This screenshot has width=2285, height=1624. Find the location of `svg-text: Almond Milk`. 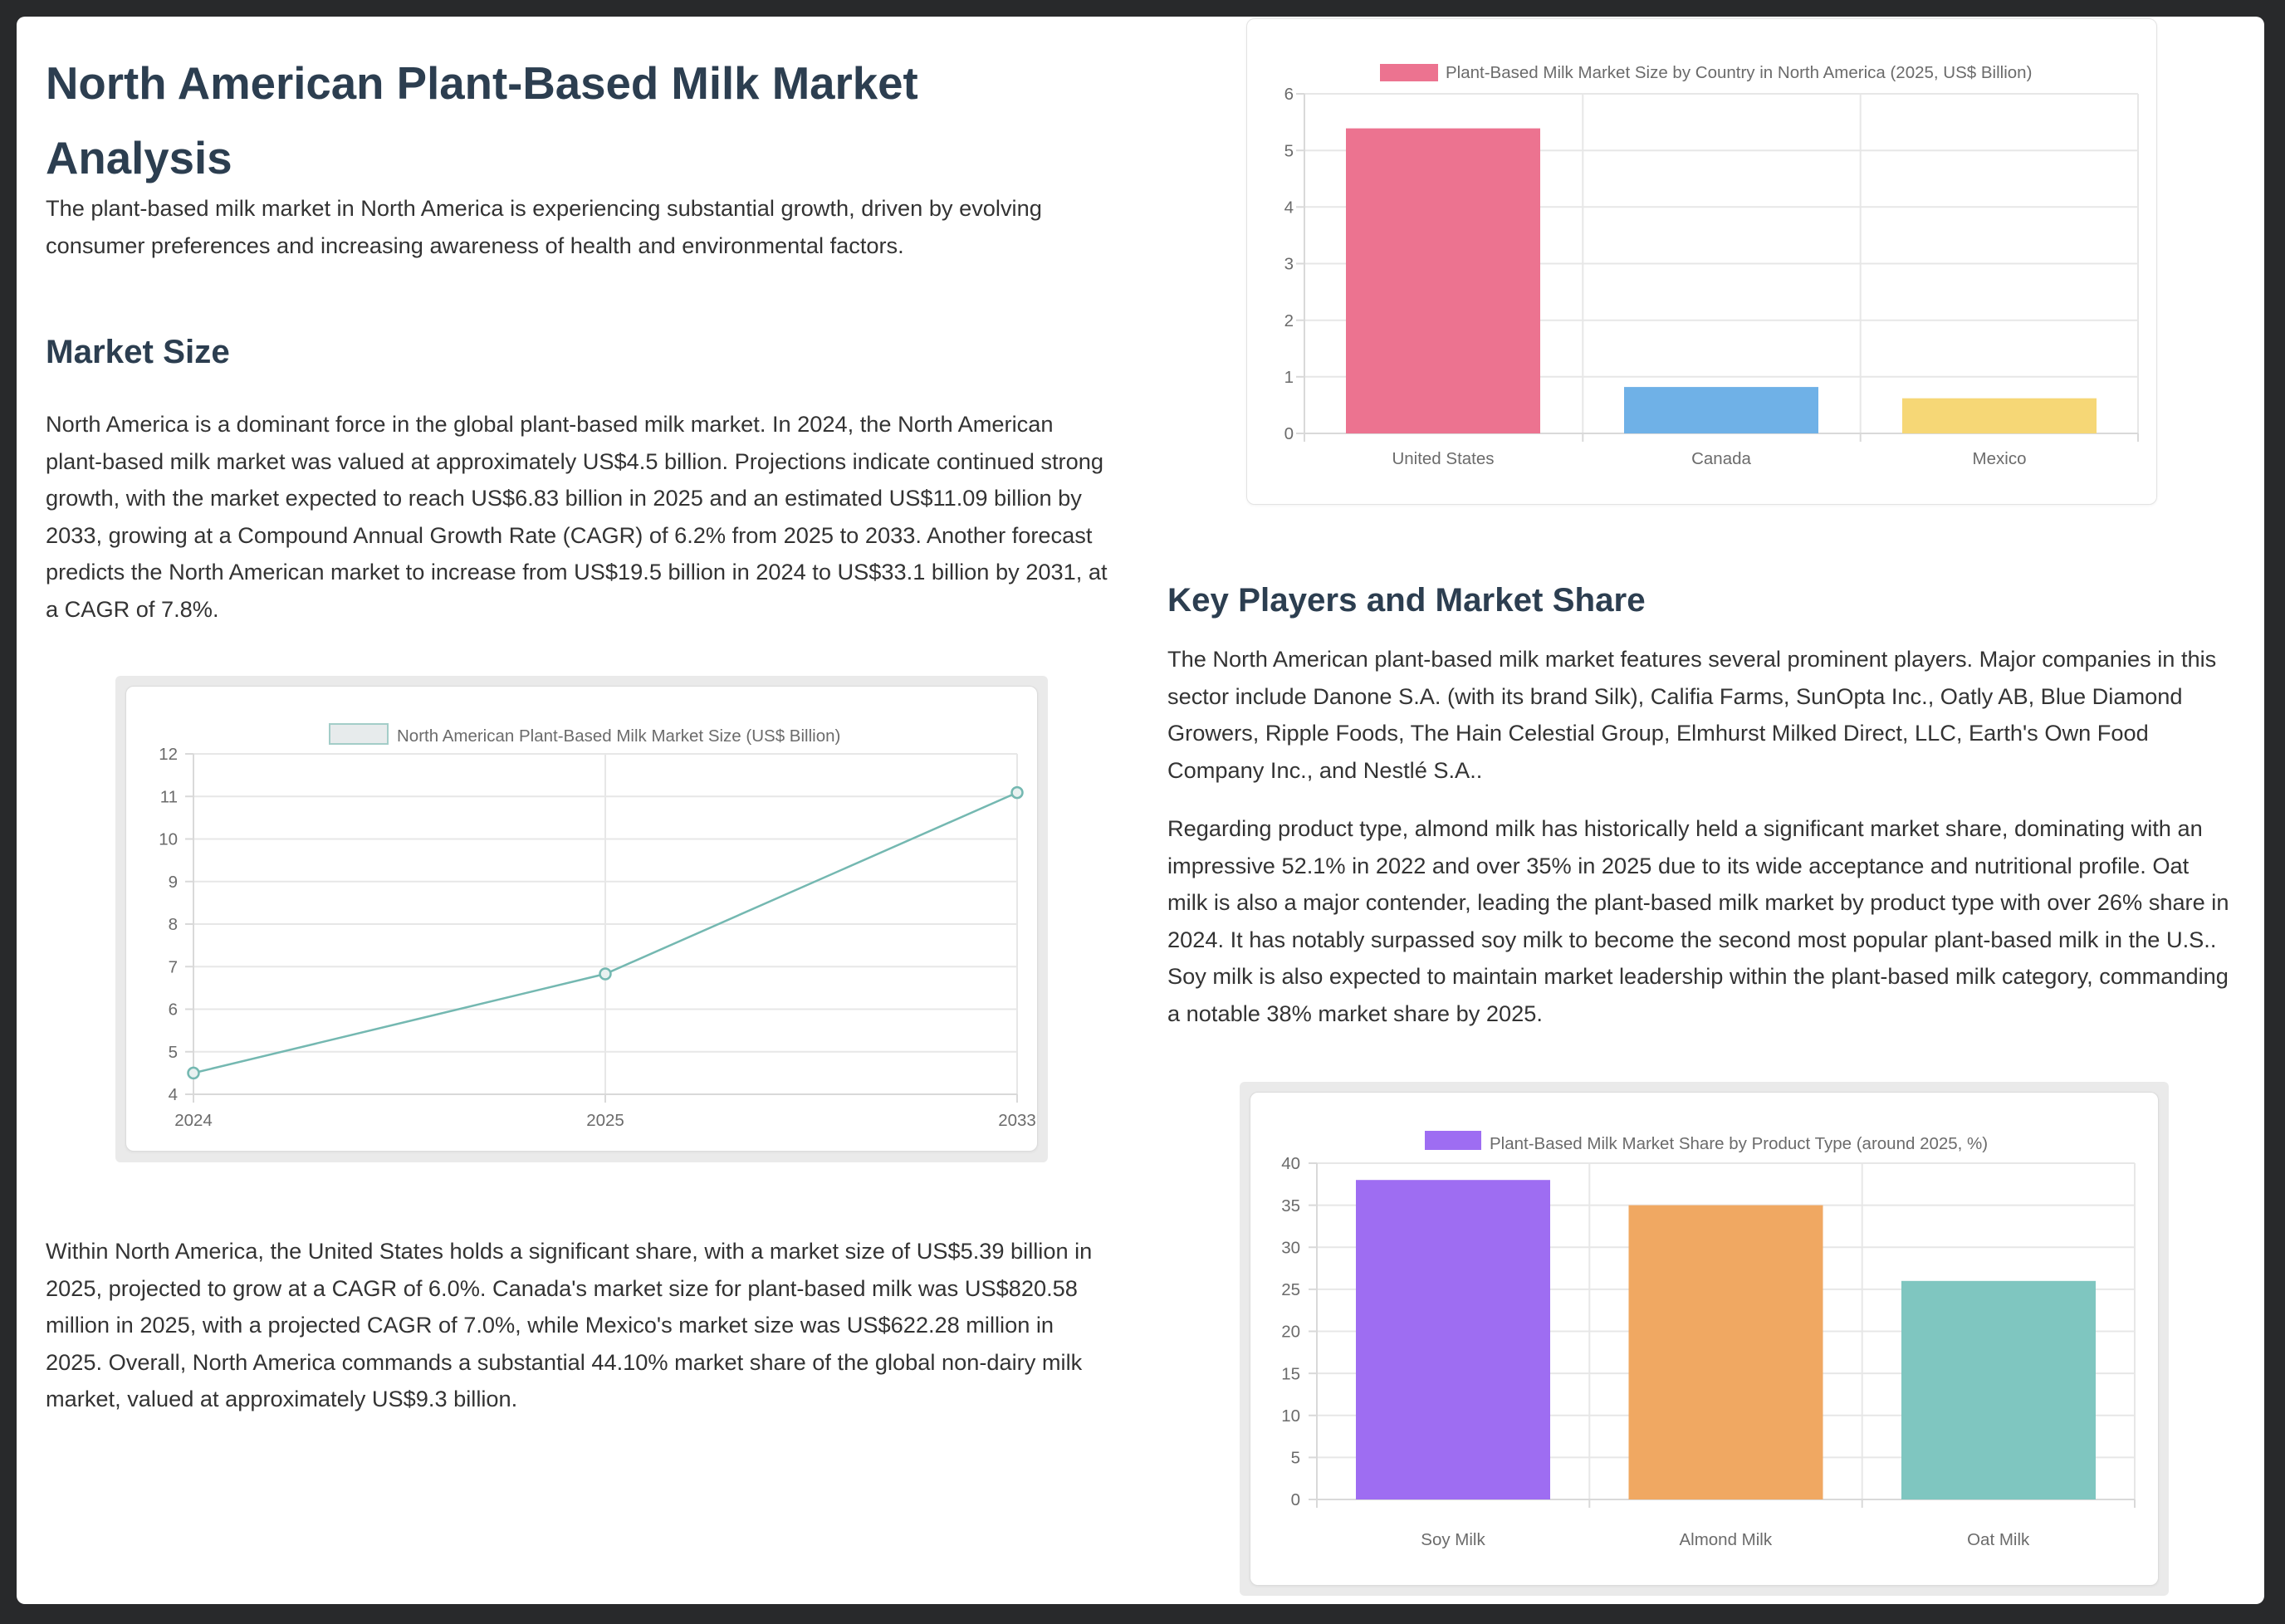

svg-text: Almond Milk is located at coordinates (1725, 1539).